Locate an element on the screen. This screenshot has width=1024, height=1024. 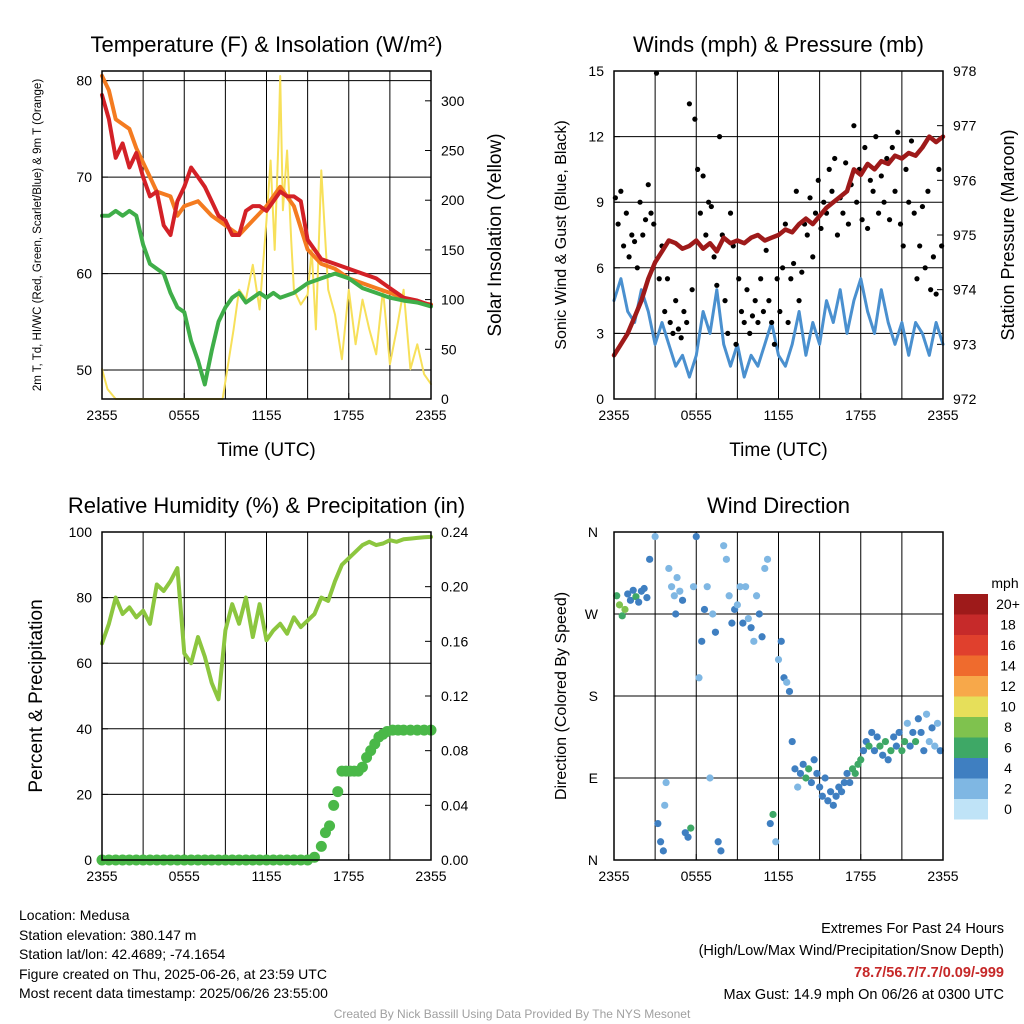
series-line-2m-td is located at coordinates (266, 297).